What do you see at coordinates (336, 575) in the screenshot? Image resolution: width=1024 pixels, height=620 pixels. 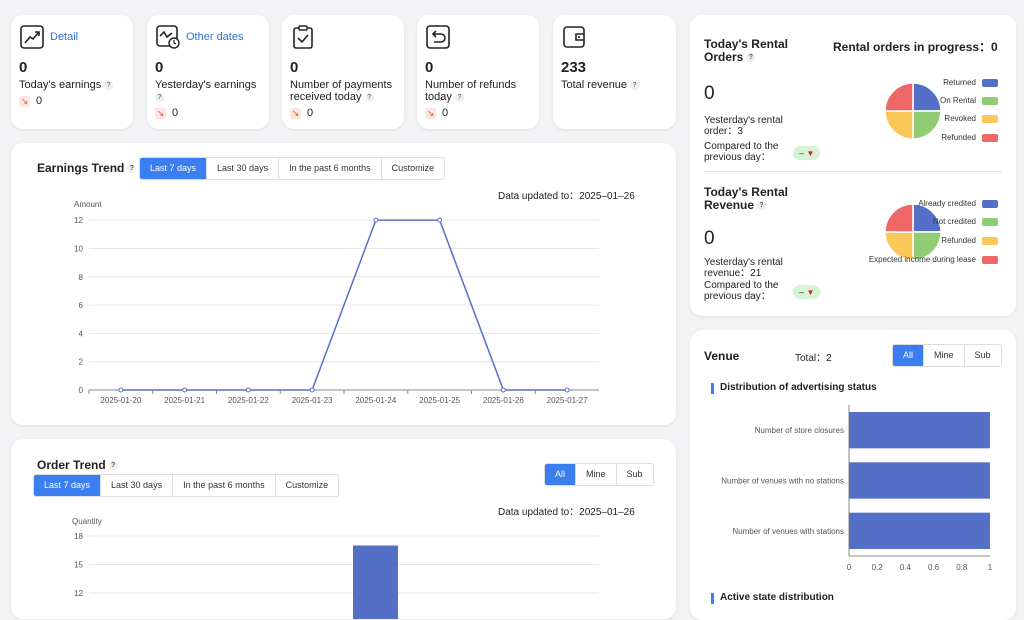 I see `order-bar-chart: 12 15 18` at bounding box center [336, 575].